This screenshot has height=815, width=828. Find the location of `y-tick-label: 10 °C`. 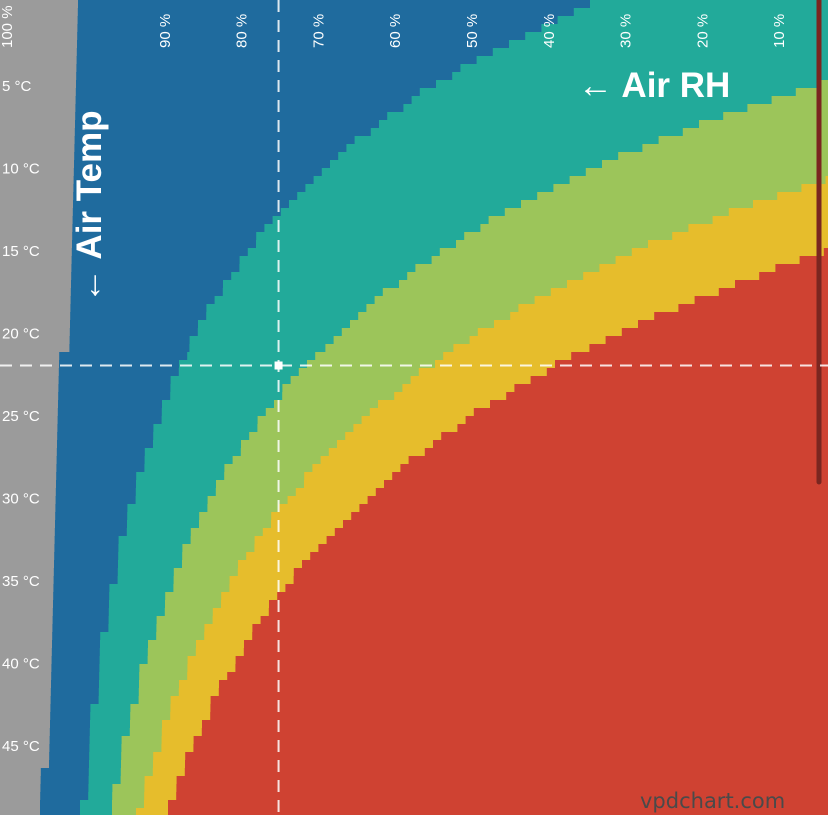

y-tick-label: 10 °C is located at coordinates (21, 169).